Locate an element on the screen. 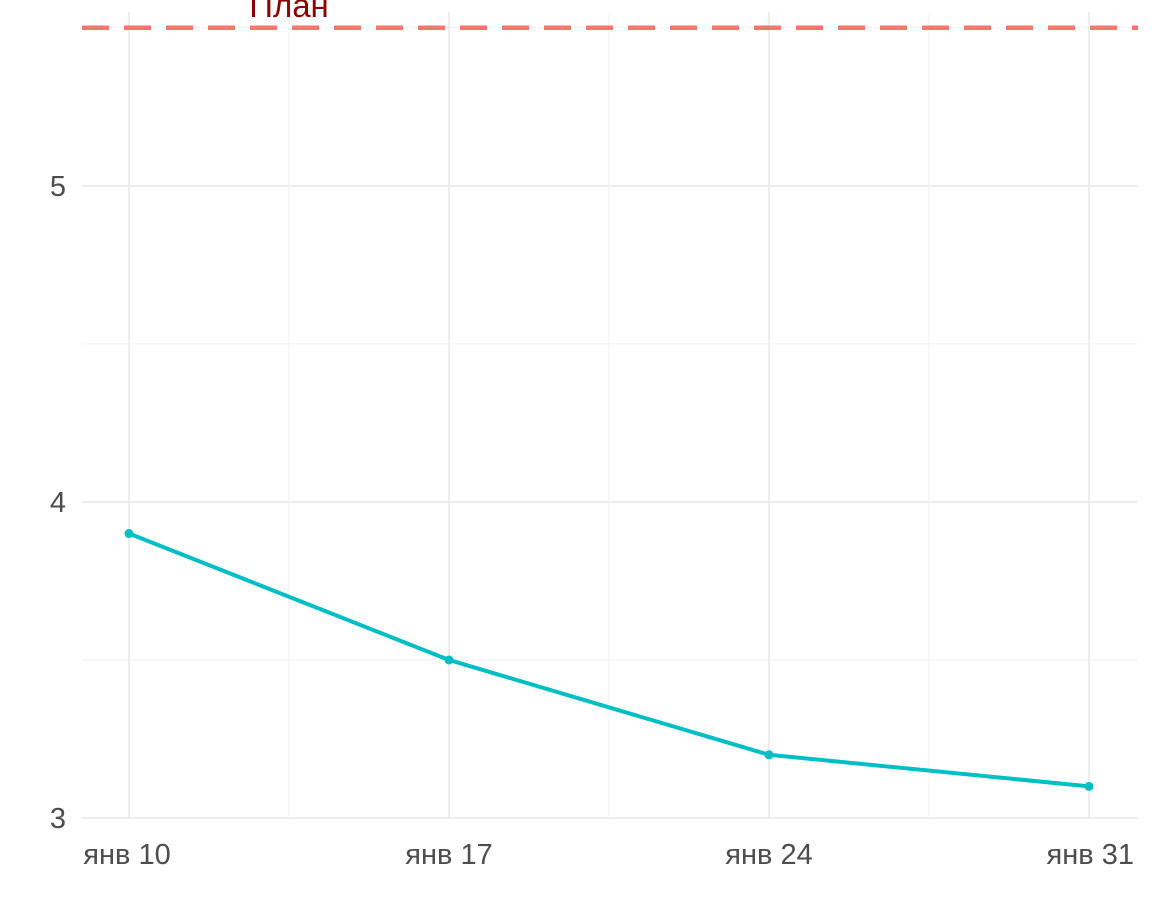  x-axis-tick-labels: янв 10 янв 17 янв 24 янв 31 is located at coordinates (608, 855).